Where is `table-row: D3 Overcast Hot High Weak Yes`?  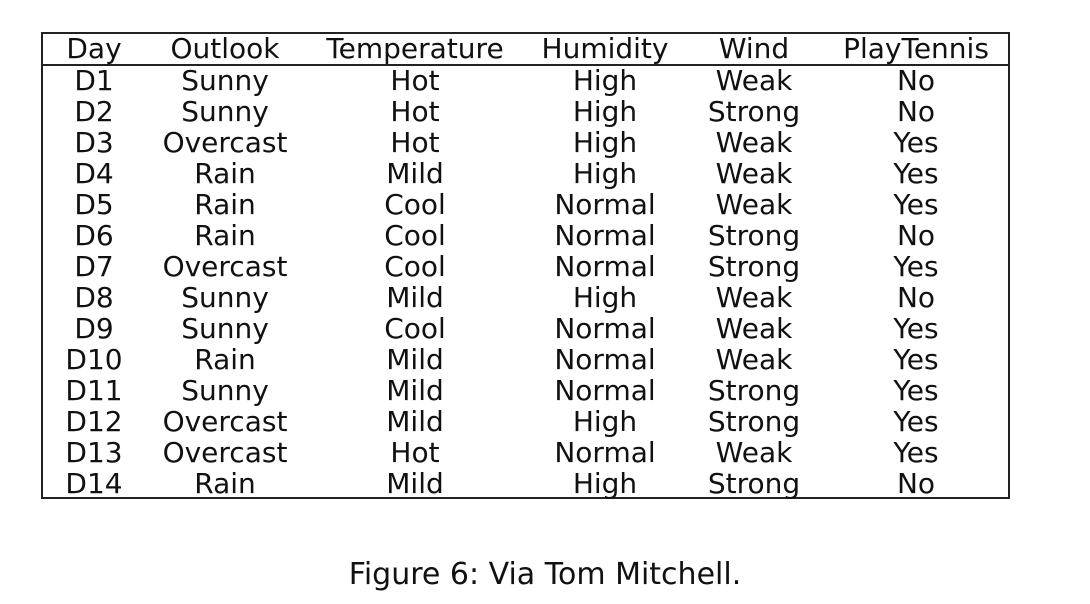
table-row: D3 Overcast Hot High Weak Yes is located at coordinates (525, 143).